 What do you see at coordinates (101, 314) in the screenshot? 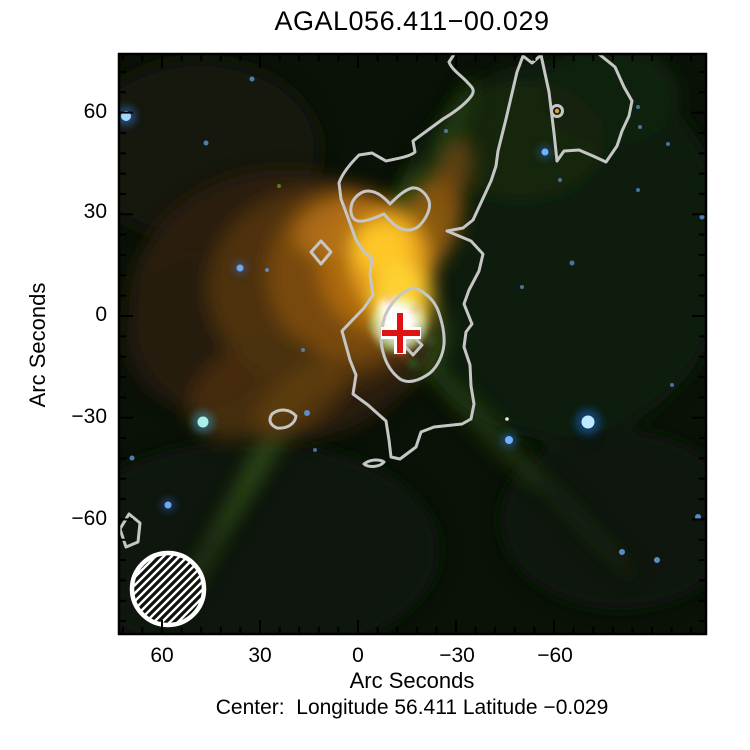
I see `y-tick-label: 0` at bounding box center [101, 314].